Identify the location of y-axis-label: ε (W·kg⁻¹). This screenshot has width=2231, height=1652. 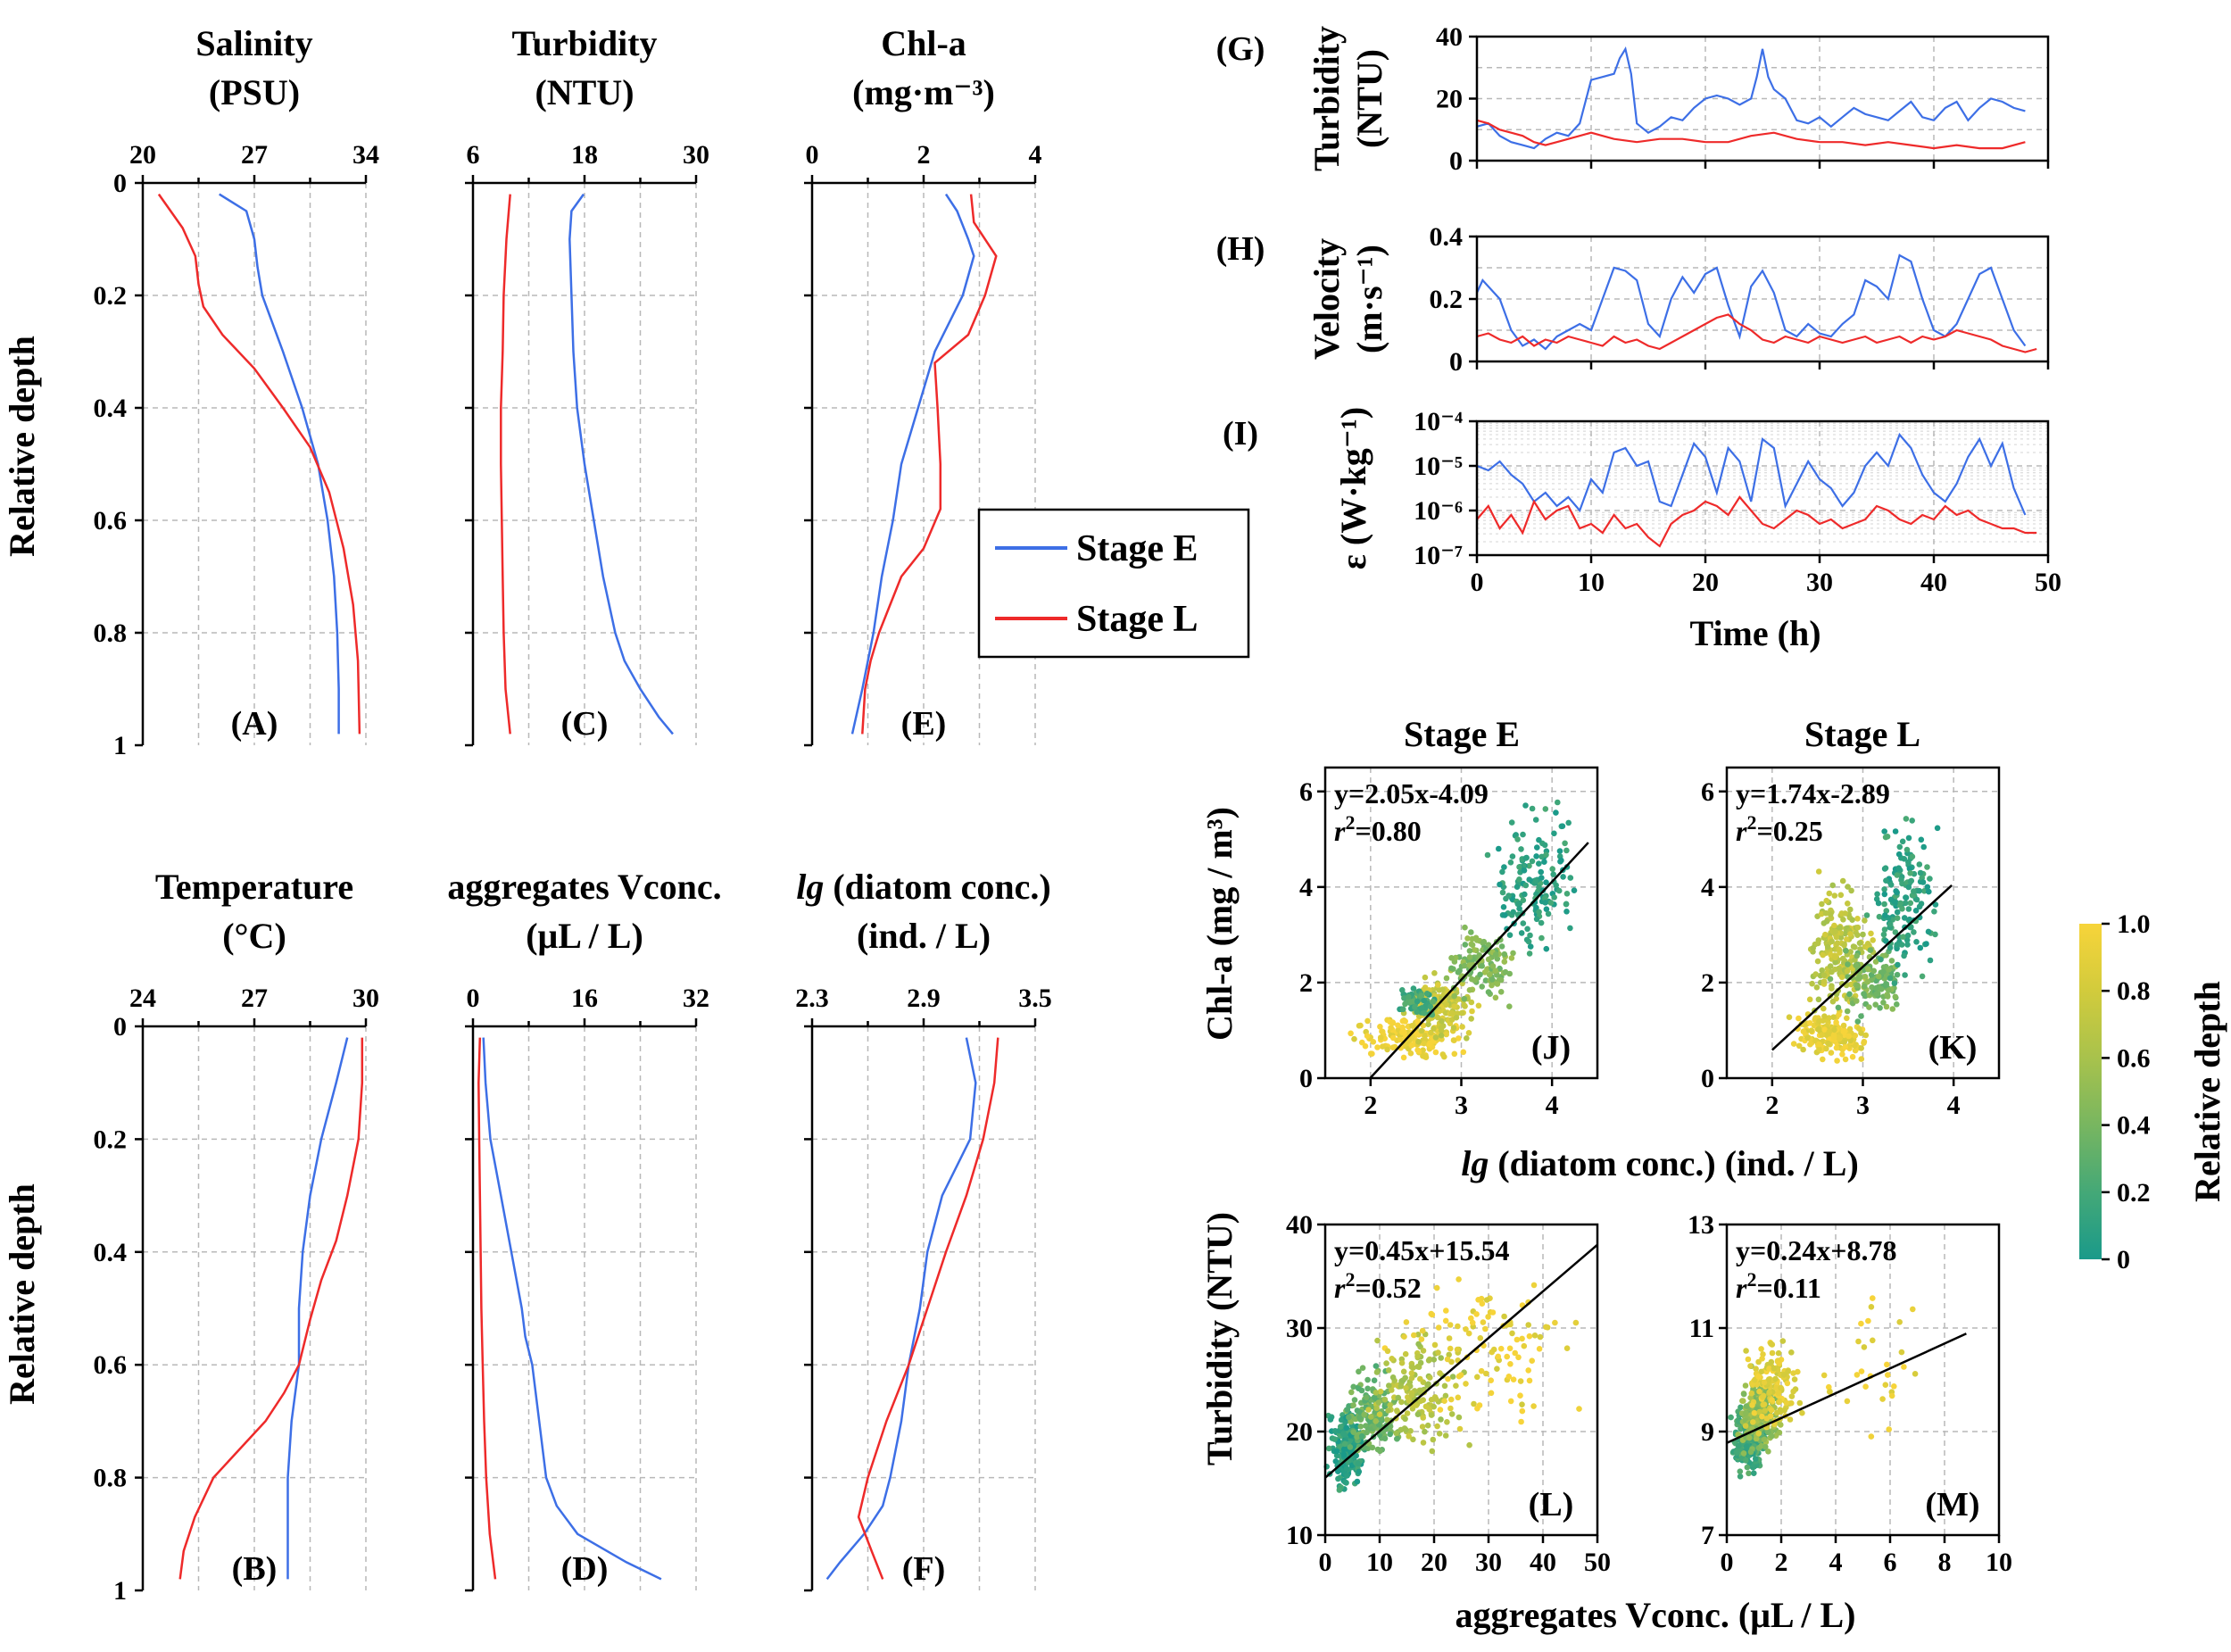
(1353, 488).